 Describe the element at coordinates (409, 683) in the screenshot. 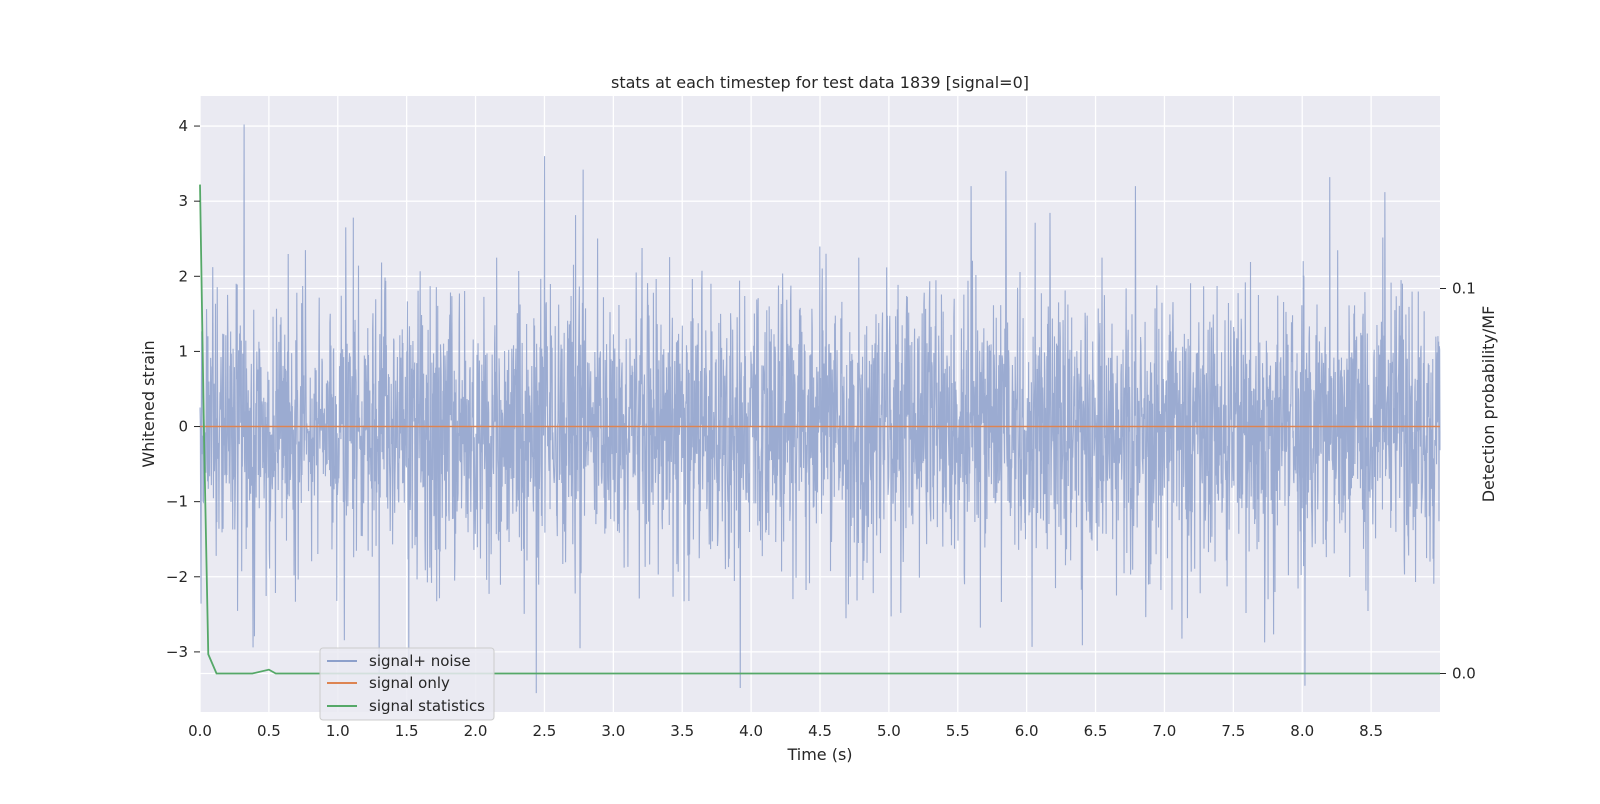

I see `legend-label-signal-only: signal only` at that location.